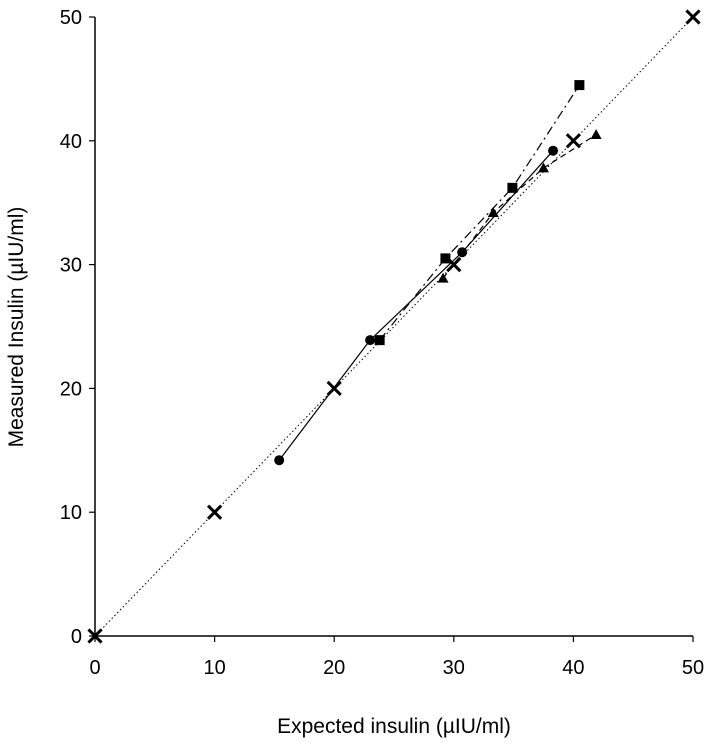 The image size is (709, 747). What do you see at coordinates (76, 637) in the screenshot?
I see `y-tick-label: 0` at bounding box center [76, 637].